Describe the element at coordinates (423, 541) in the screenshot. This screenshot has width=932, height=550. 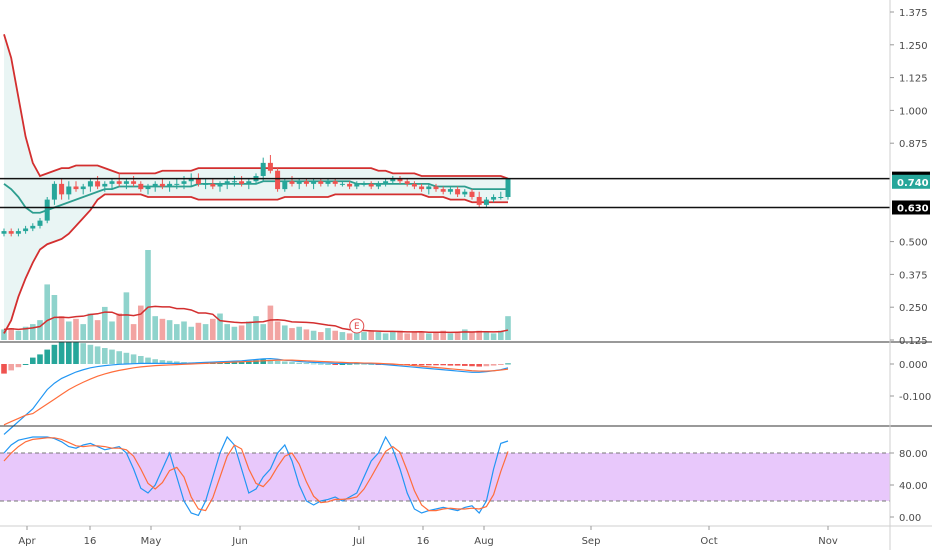
I see `time-tick-label: 16` at that location.